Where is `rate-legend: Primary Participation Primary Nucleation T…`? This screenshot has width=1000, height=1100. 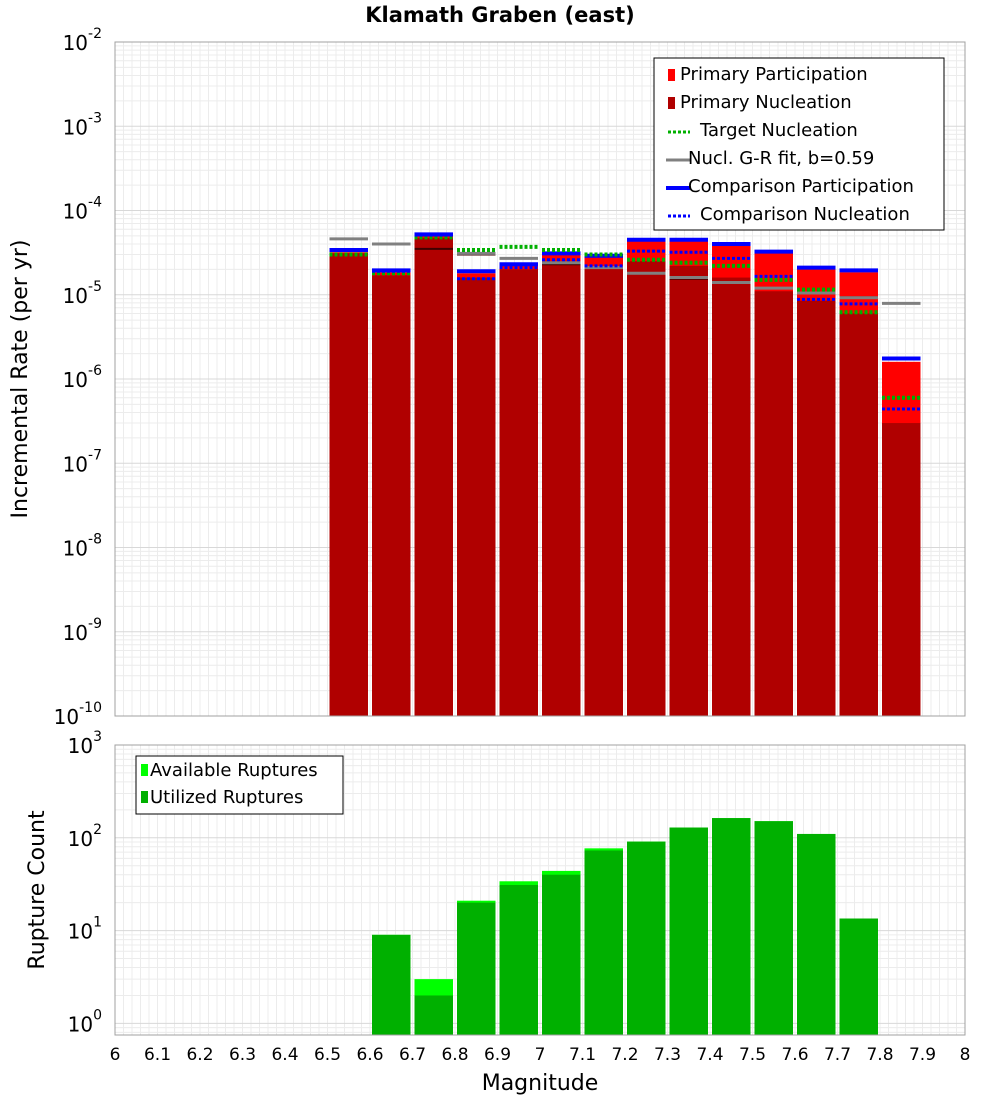
rate-legend: Primary Participation Primary Nucleation T… is located at coordinates (799, 144).